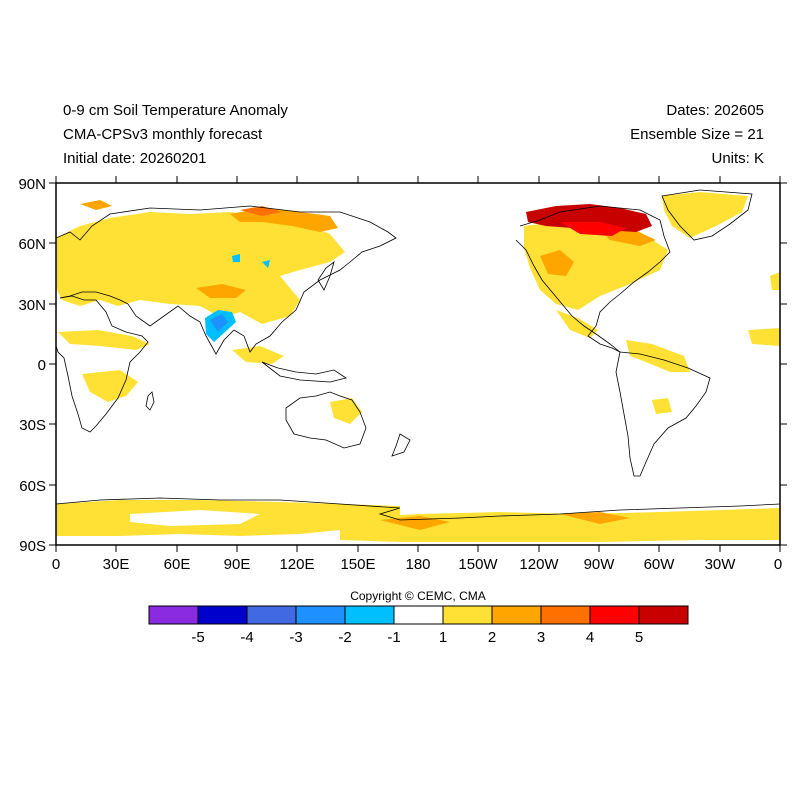  I want to click on lat-labels: 90N 60N 30N 0 30S 60S 90S, so click(32, 365).